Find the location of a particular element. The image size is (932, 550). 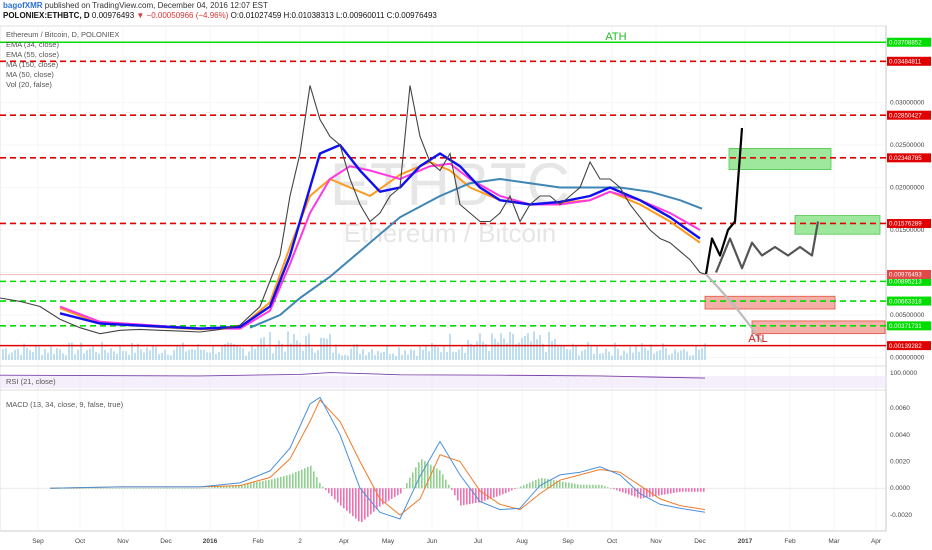

time-tick-label: May is located at coordinates (388, 541).